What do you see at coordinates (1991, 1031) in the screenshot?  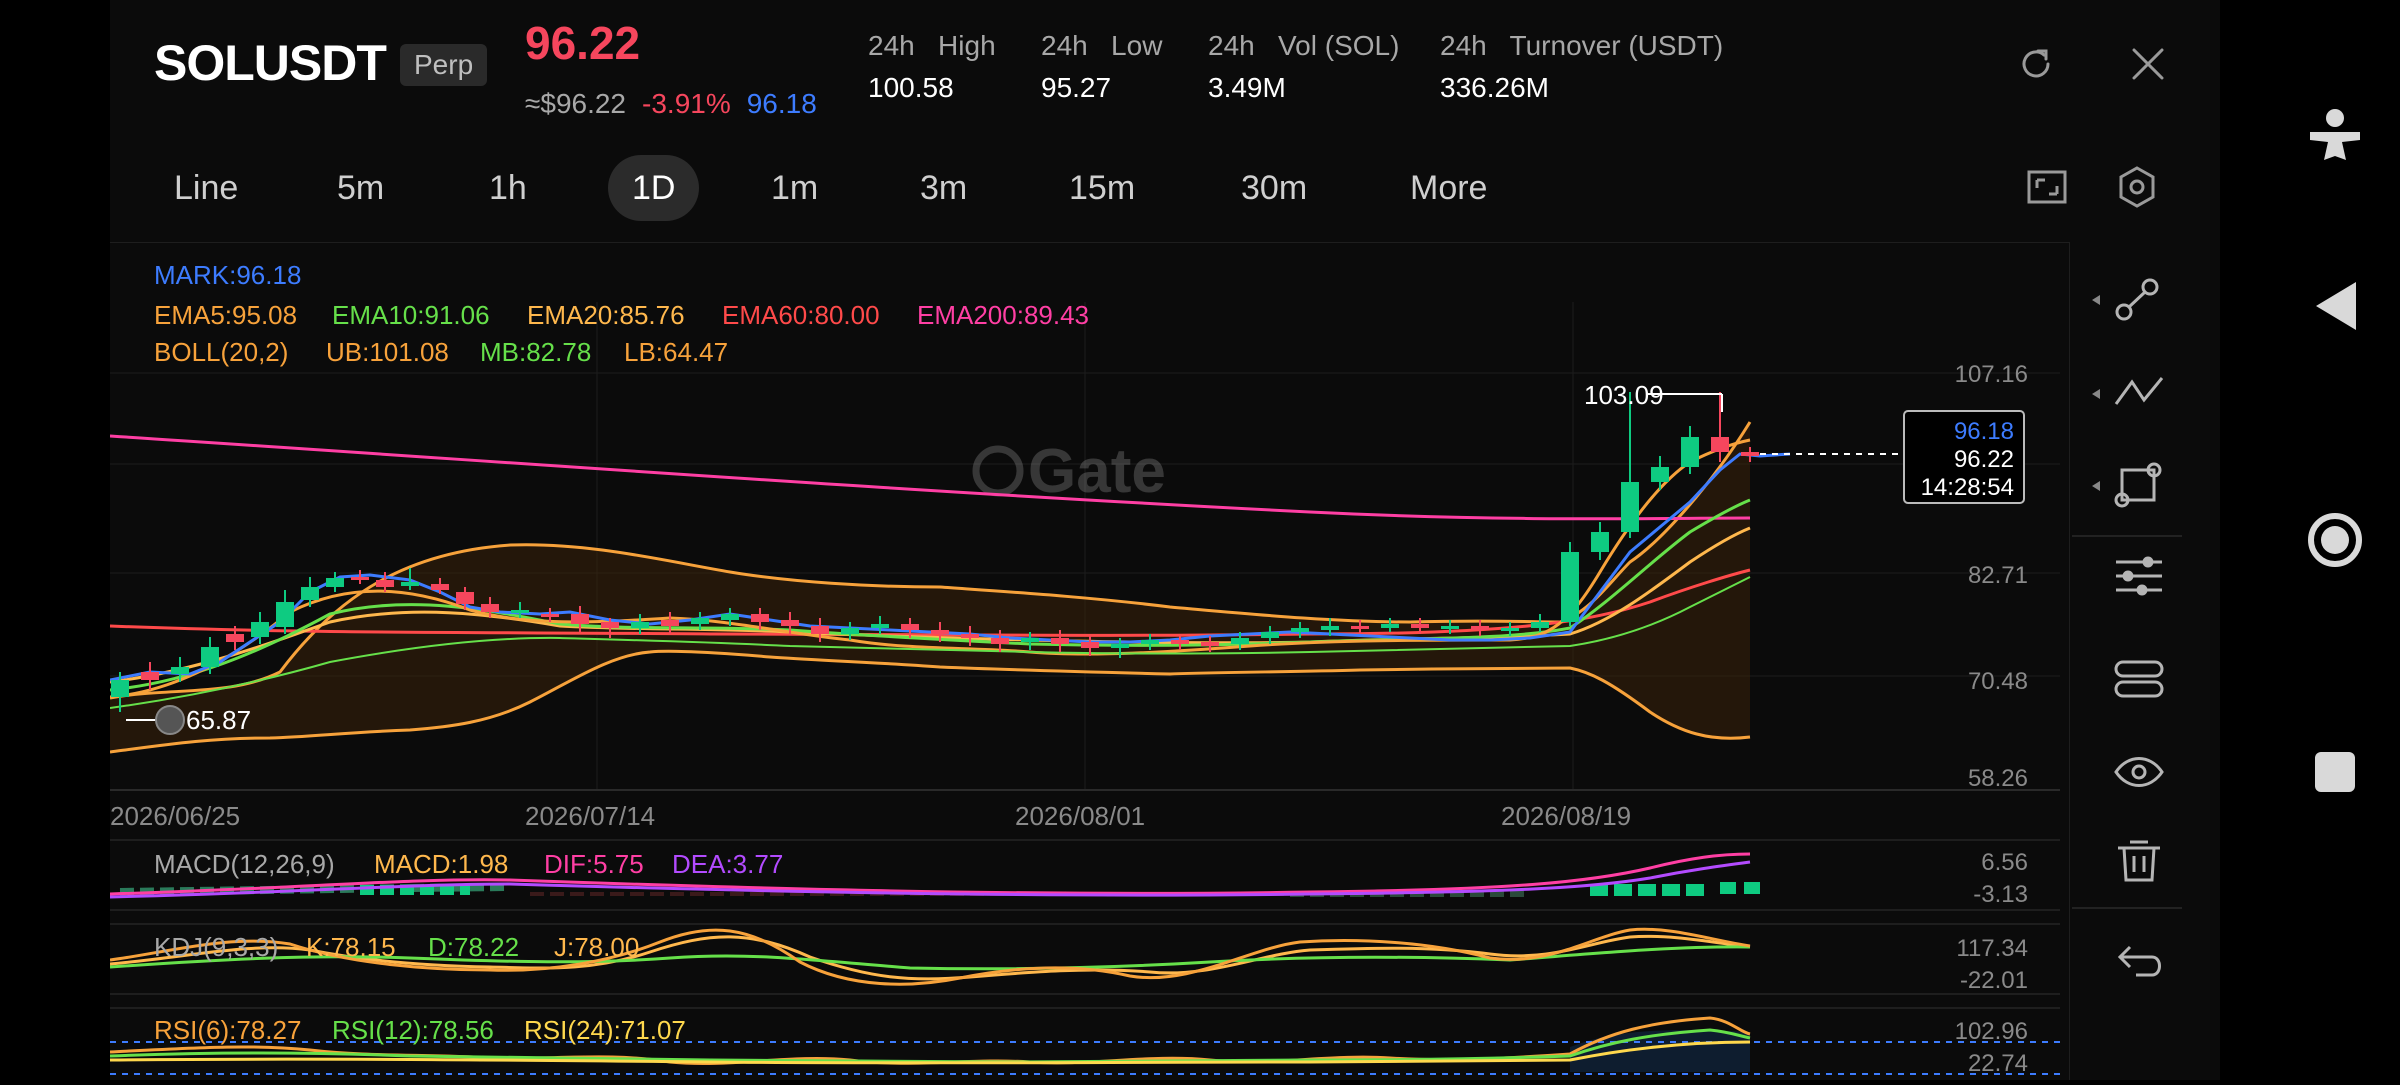 I see `rsi-y-top: 102.96` at bounding box center [1991, 1031].